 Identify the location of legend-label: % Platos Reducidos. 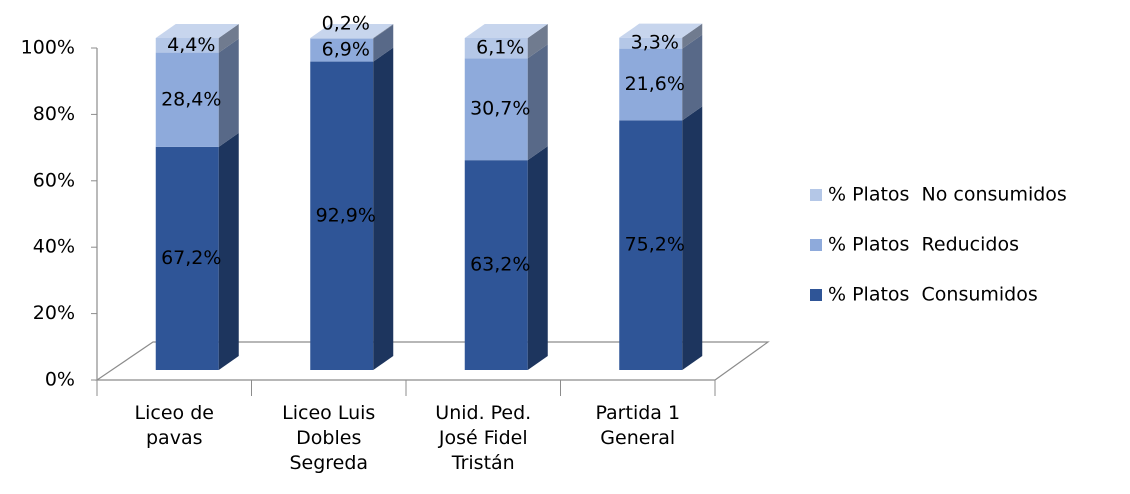
(923, 245).